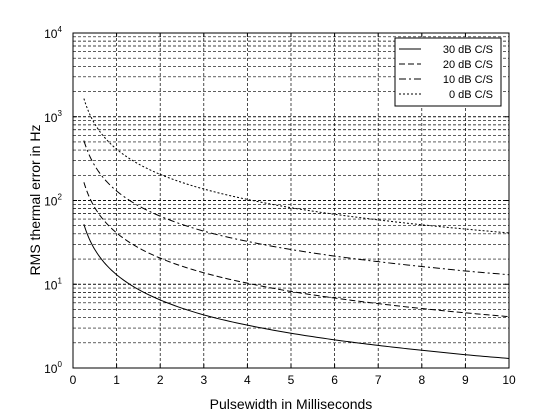  What do you see at coordinates (53, 284) in the screenshot?
I see `y-tick-label: 10¹` at bounding box center [53, 284].